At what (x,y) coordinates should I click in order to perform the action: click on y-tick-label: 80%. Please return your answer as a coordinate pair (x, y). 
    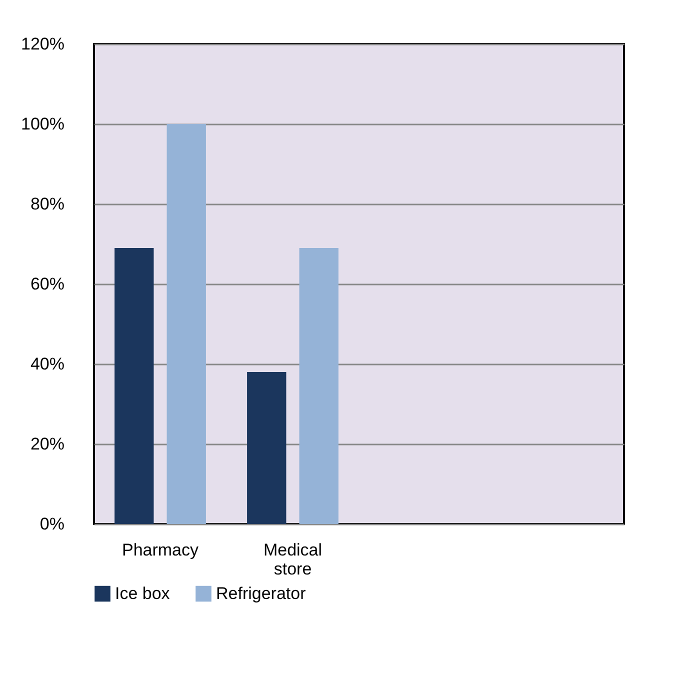
    Looking at the image, I should click on (47, 204).